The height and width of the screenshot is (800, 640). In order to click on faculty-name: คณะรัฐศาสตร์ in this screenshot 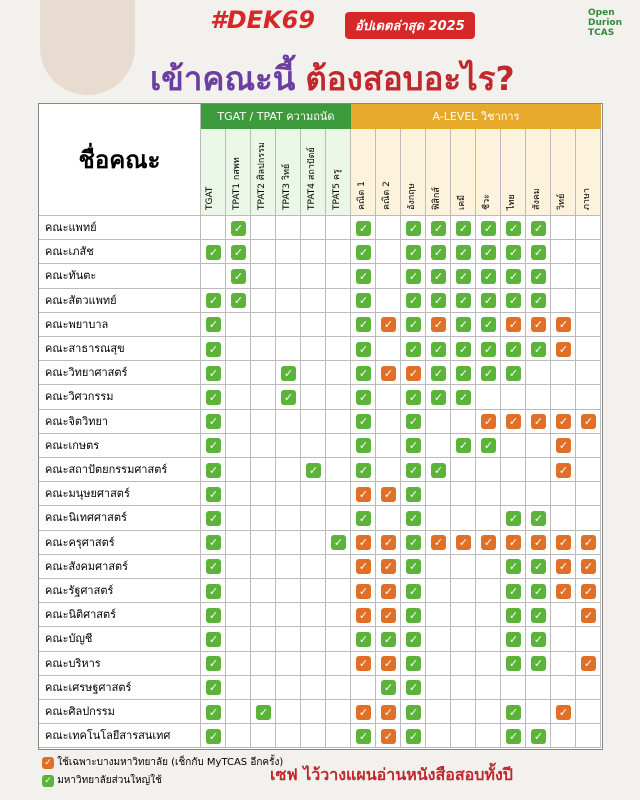, I will do `click(79, 590)`.